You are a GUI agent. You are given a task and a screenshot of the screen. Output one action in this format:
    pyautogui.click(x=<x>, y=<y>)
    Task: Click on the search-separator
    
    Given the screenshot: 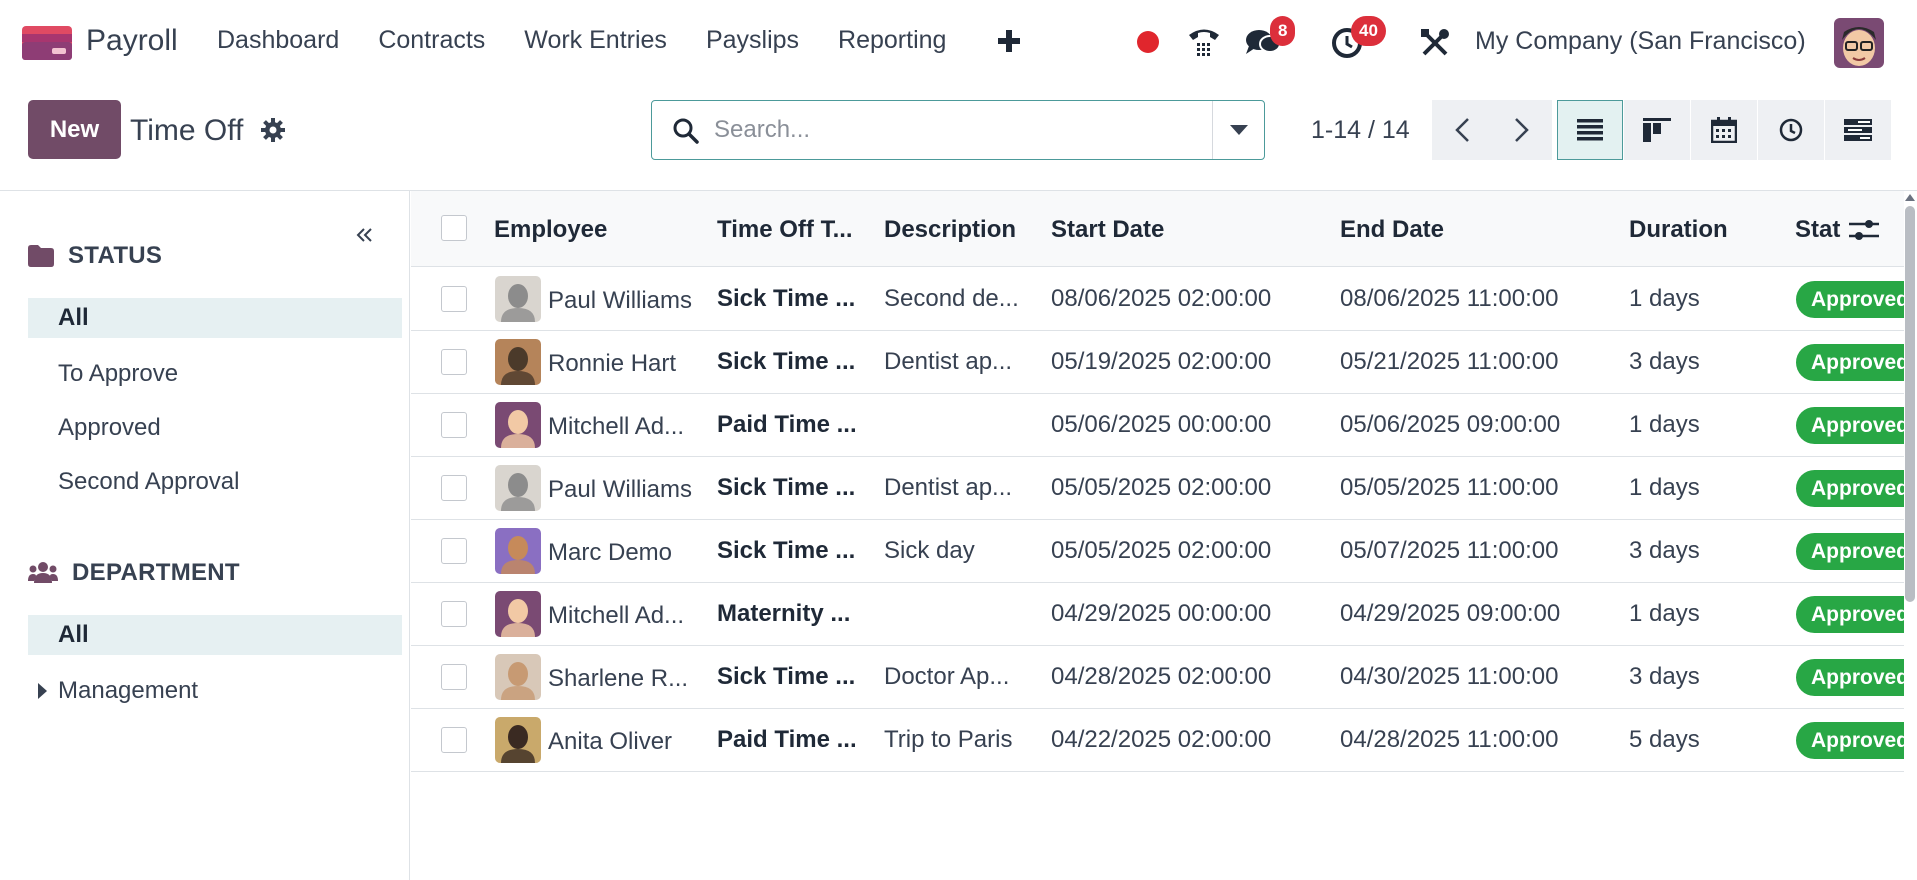 What is the action you would take?
    pyautogui.click(x=1212, y=130)
    